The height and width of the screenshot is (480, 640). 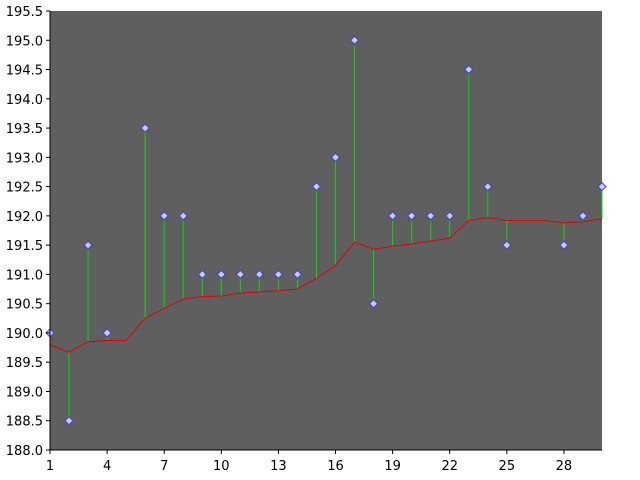 What do you see at coordinates (24, 246) in the screenshot?
I see `y-tick-label: 191.5` at bounding box center [24, 246].